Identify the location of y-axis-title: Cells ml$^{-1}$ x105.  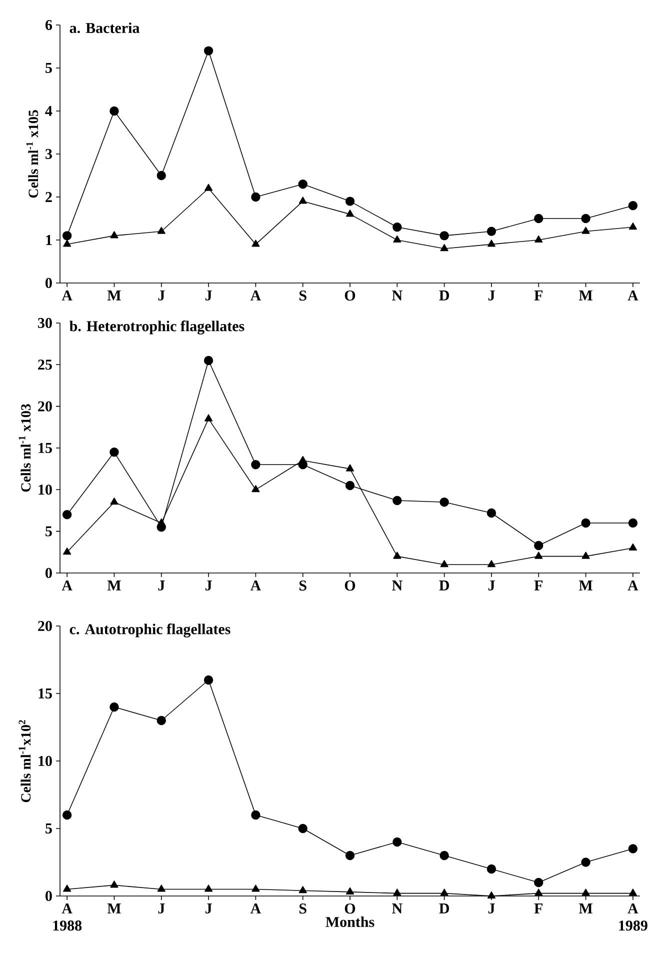
(32, 154).